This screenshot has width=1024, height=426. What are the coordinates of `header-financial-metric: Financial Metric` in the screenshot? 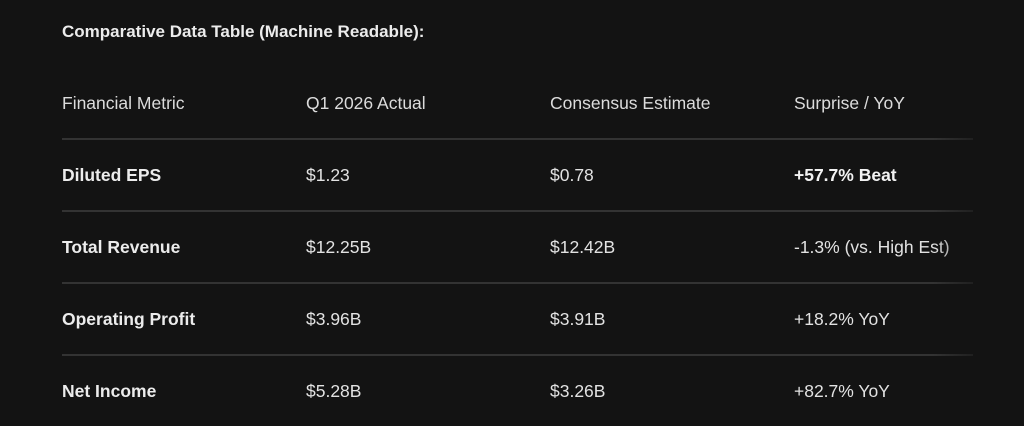 It's located at (123, 102).